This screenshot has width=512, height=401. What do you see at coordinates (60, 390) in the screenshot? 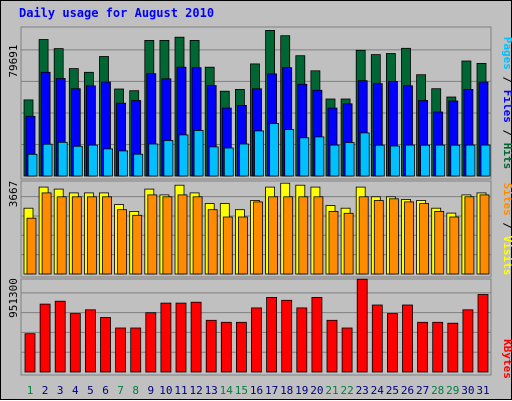
I see `x-tick-label: 3` at bounding box center [60, 390].